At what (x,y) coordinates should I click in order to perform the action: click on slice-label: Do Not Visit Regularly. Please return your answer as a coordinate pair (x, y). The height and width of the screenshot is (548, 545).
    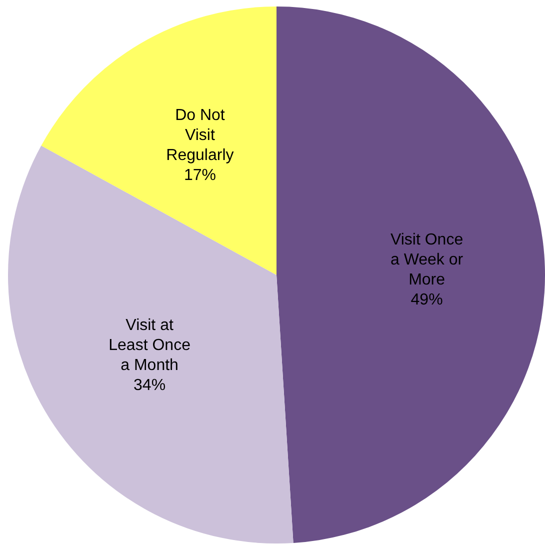
    Looking at the image, I should click on (200, 135).